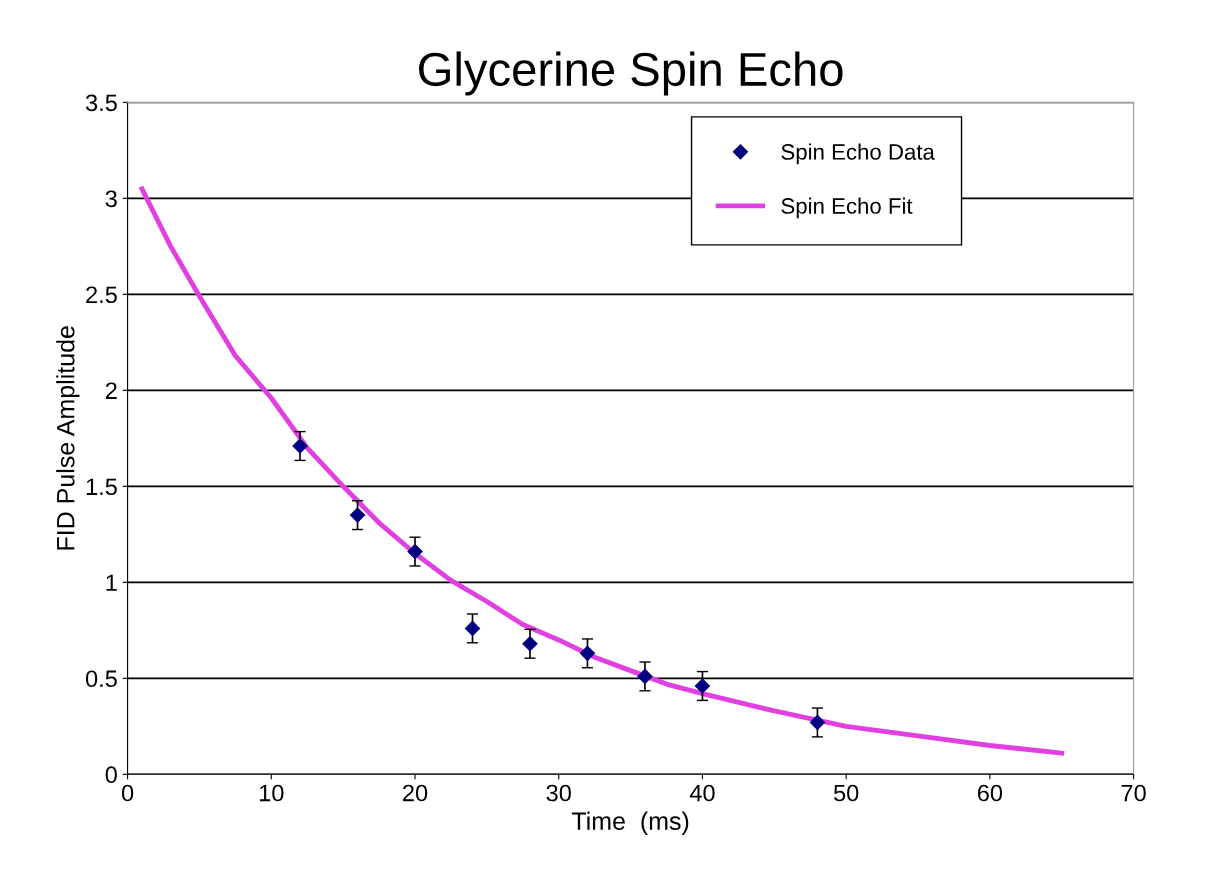 The image size is (1215, 890). Describe the element at coordinates (990, 793) in the screenshot. I see `x-tick-label: 60` at that location.